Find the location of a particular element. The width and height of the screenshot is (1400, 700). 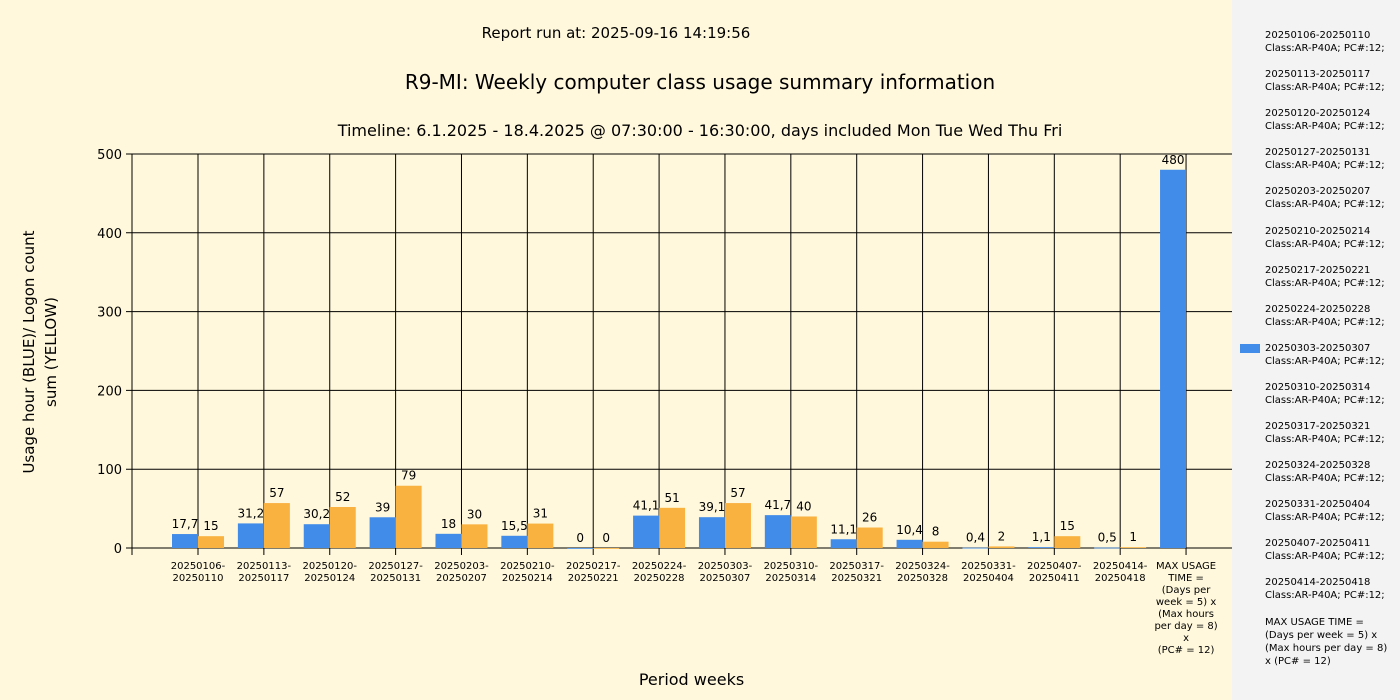

legend-item: 20250310-20250314 Class:AR-P40A; PC#:12; is located at coordinates (1325, 394).